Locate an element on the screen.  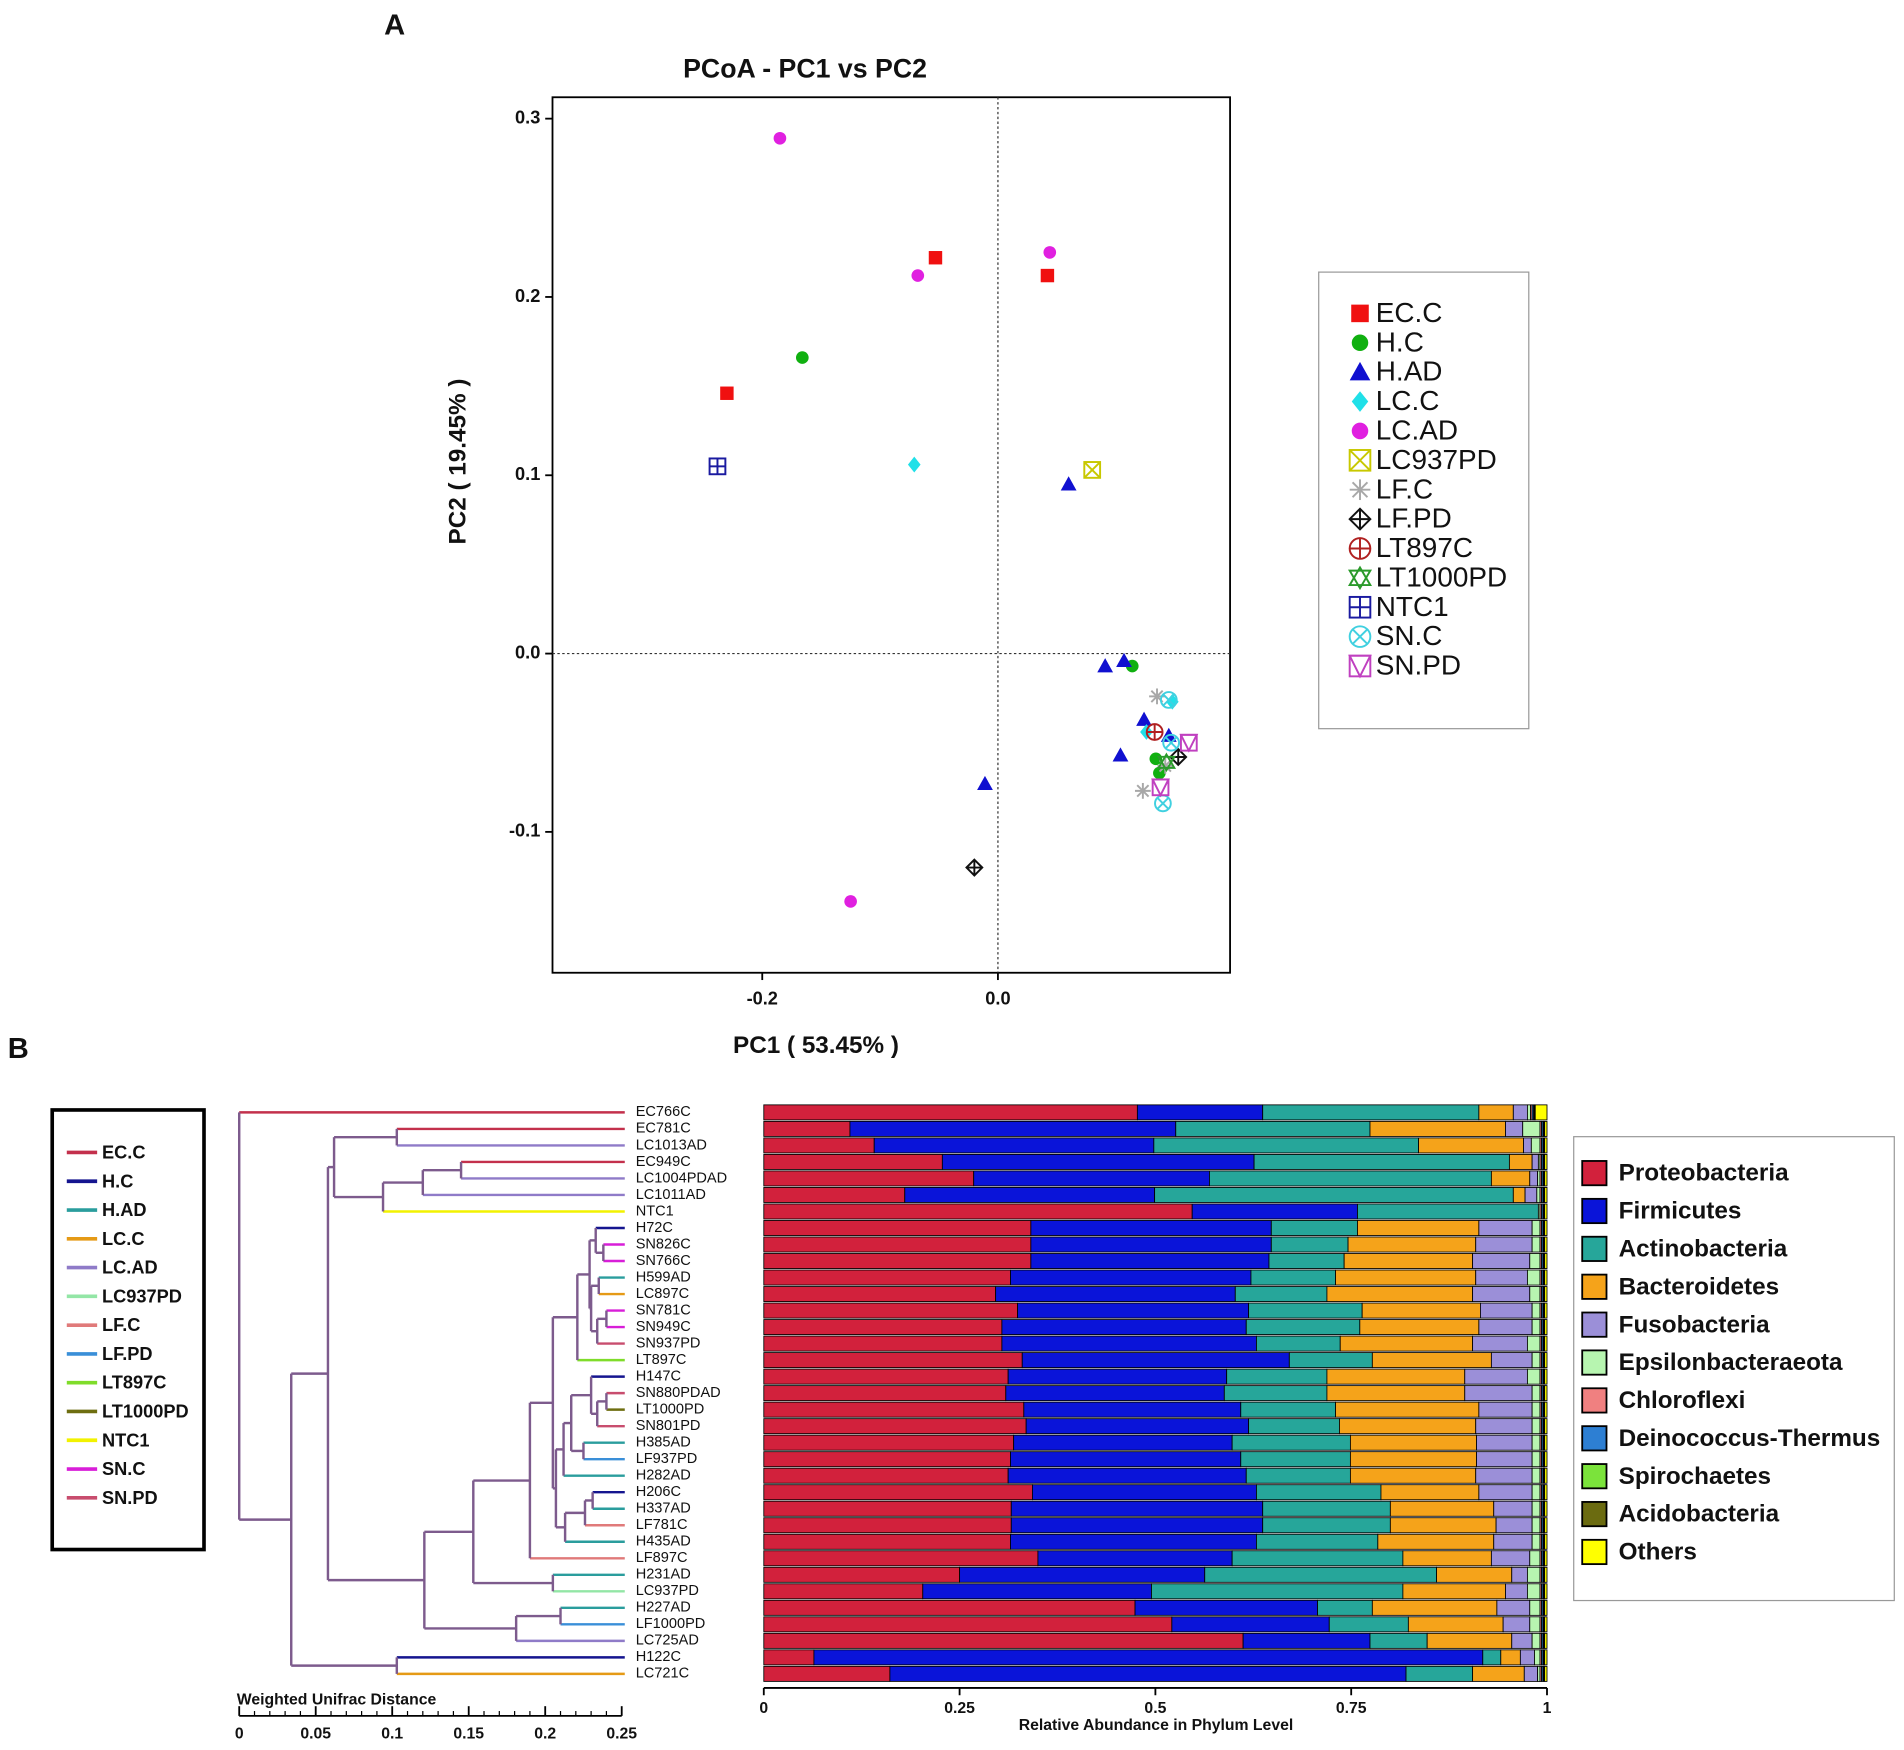
legend-label: Others is located at coordinates (1658, 1552).